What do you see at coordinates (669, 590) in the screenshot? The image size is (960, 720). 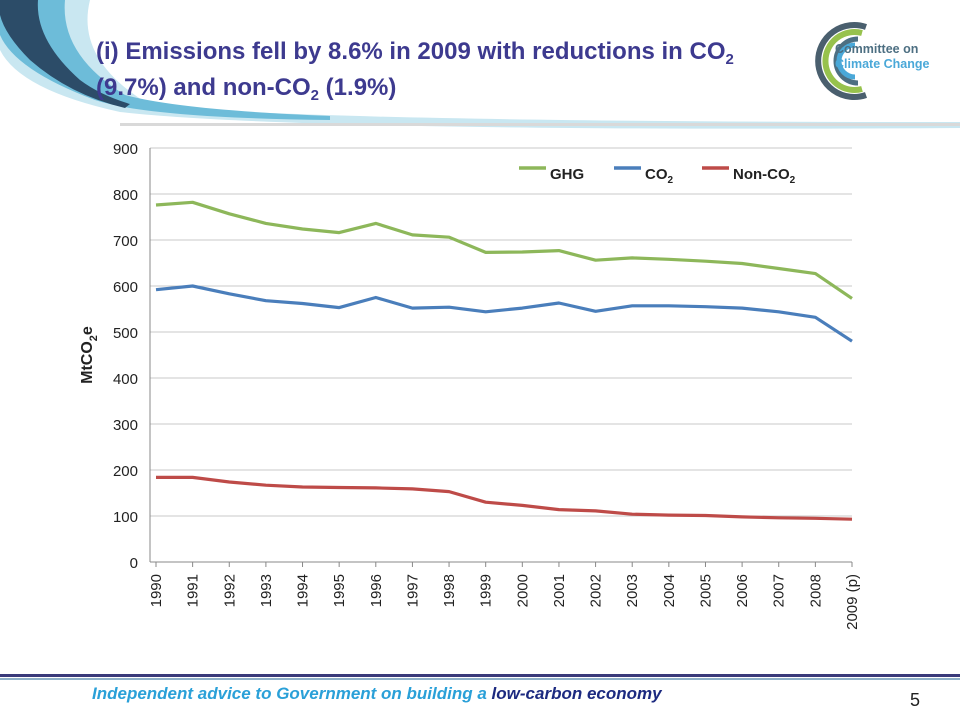 I see `x-tick-label: 2004` at bounding box center [669, 590].